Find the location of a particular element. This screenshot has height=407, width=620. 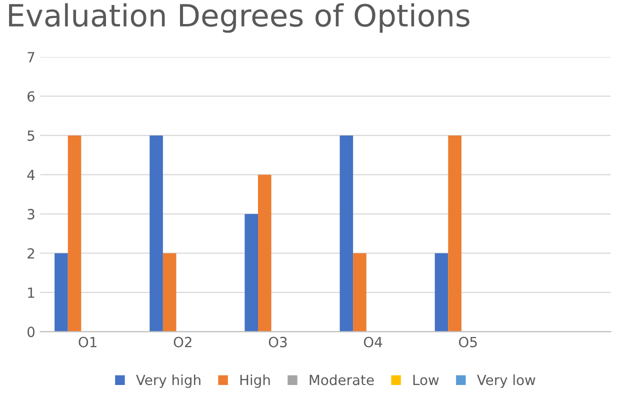

x-tick-label: O2 is located at coordinates (183, 342).